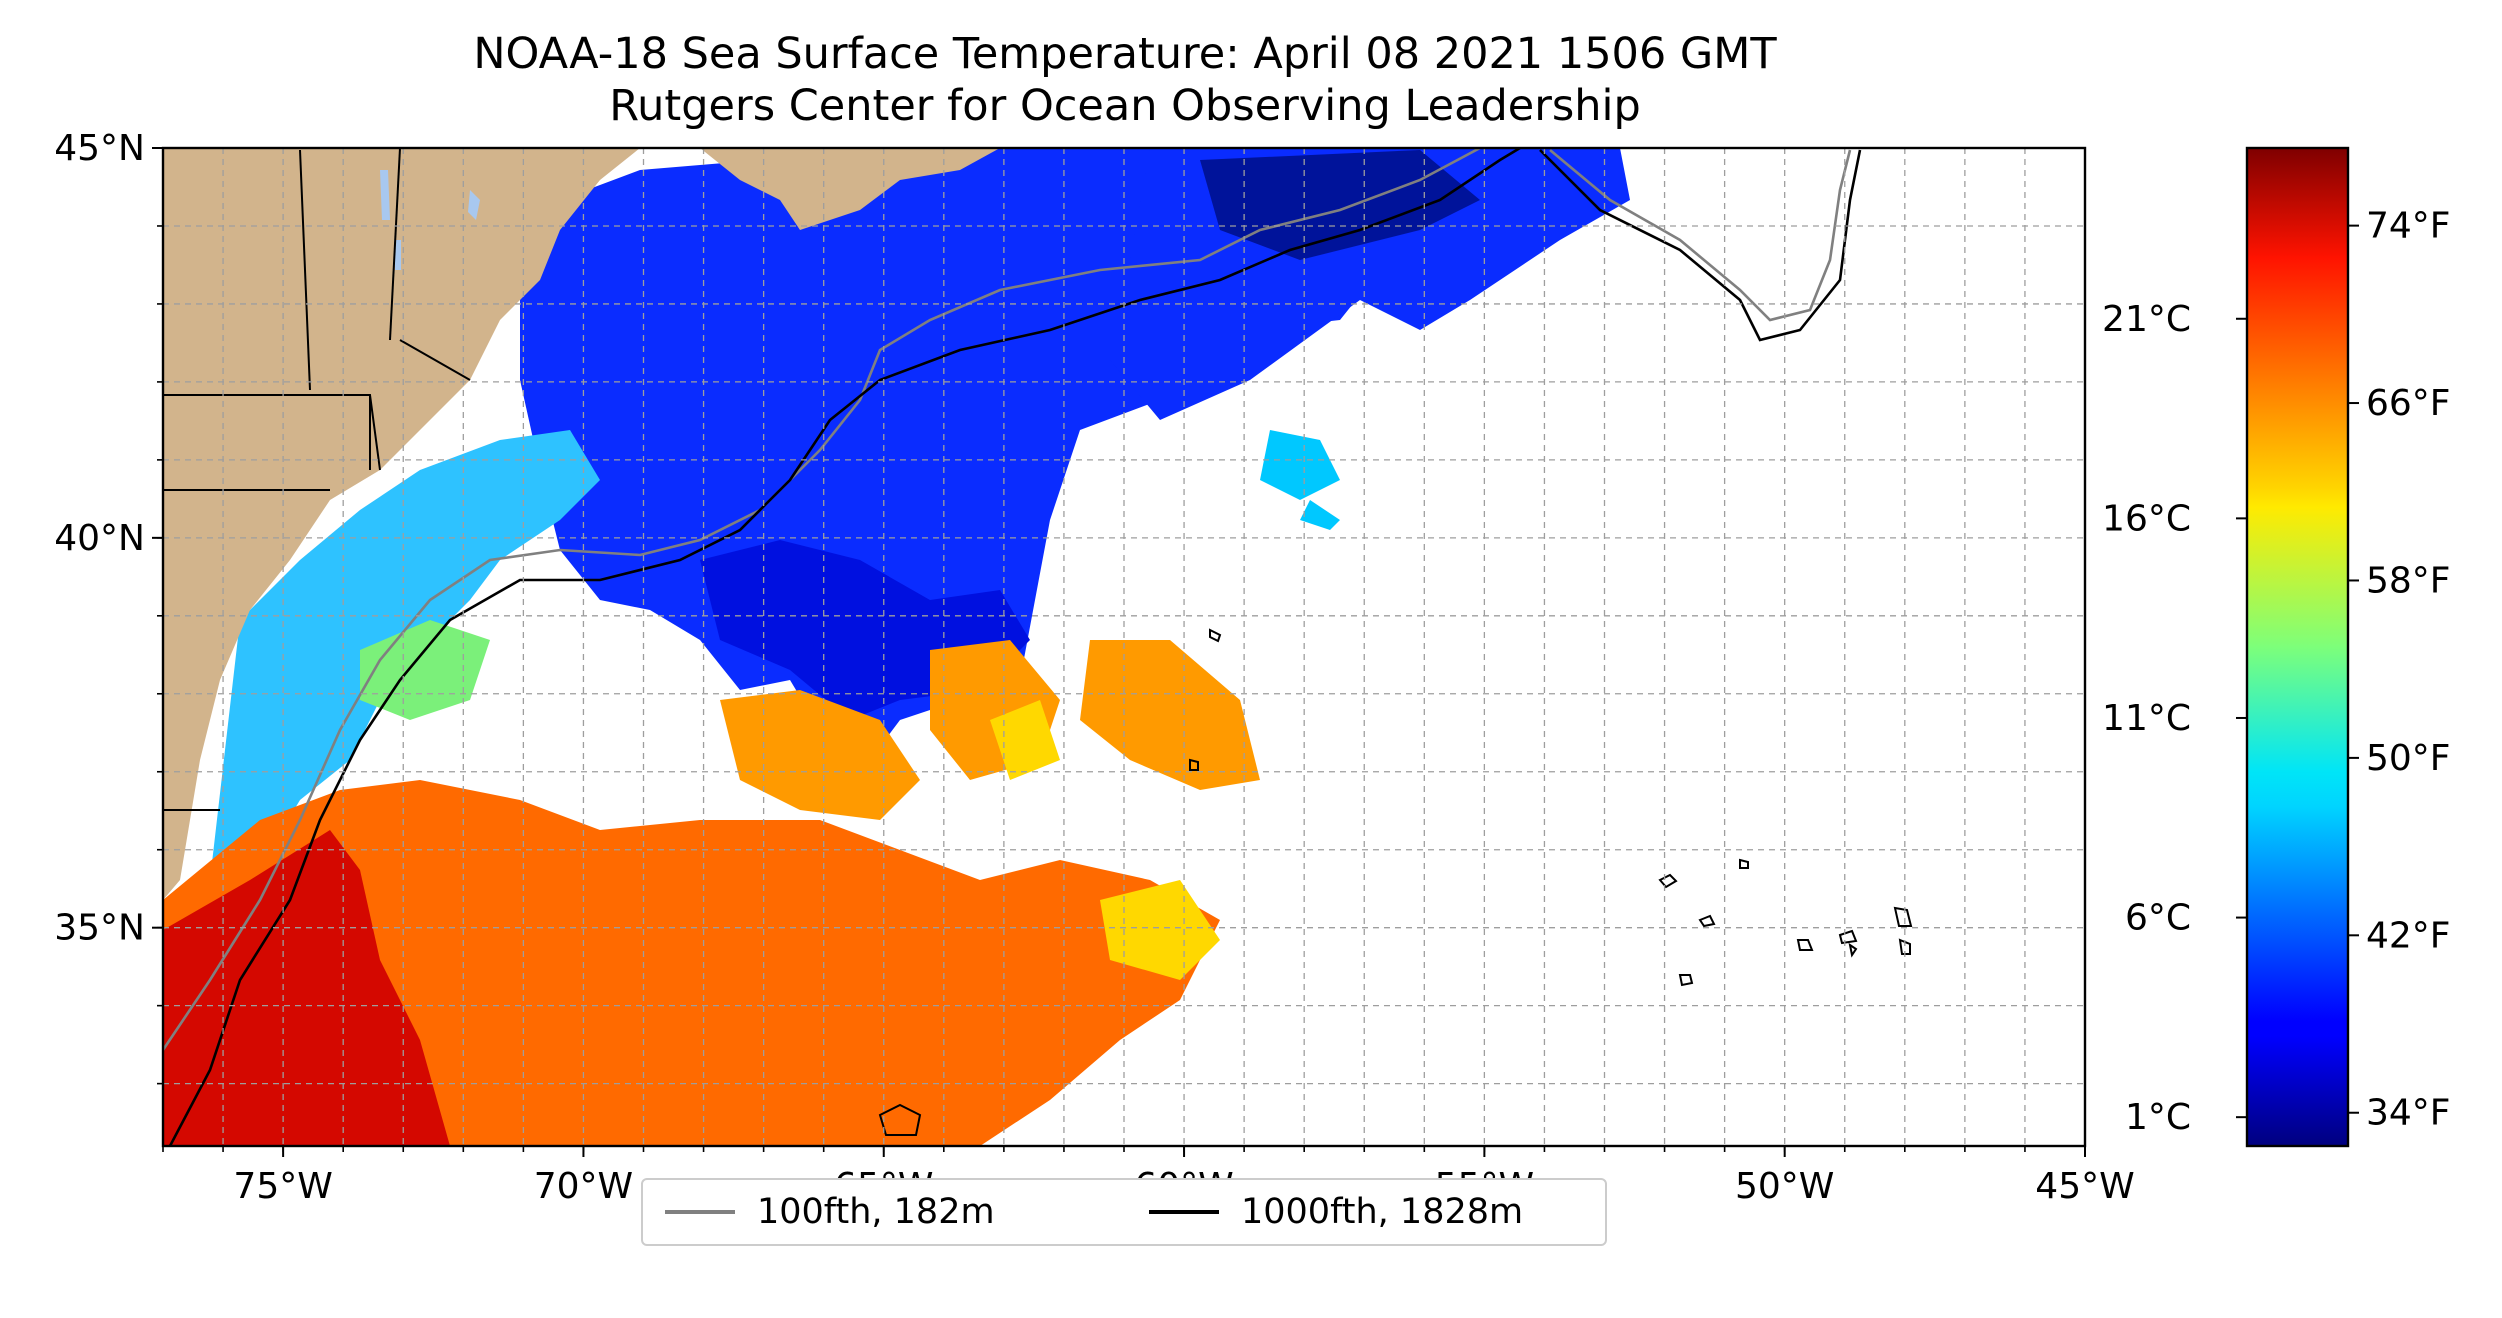 The height and width of the screenshot is (1318, 2502). I want to click on colorbar-frame, so click(2297, 647).